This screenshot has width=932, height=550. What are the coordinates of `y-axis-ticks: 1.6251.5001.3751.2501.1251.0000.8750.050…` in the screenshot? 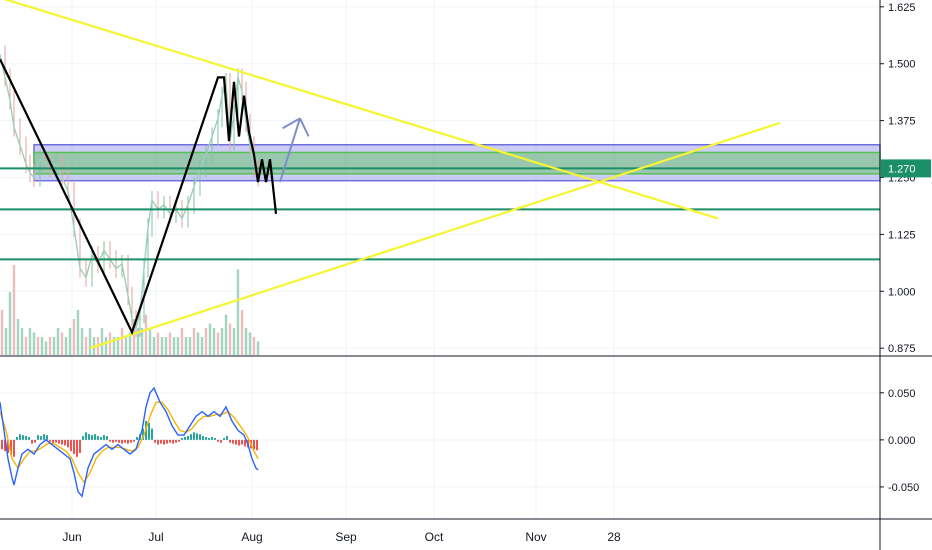 It's located at (899, 248).